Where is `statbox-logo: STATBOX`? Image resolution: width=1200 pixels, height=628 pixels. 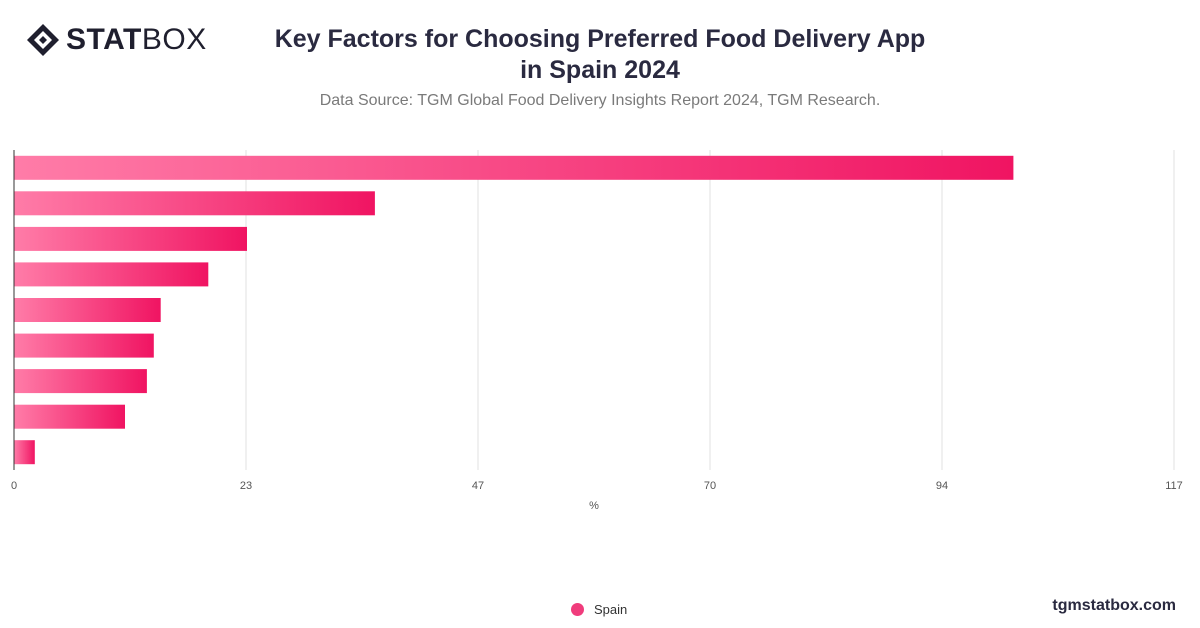 statbox-logo: STATBOX is located at coordinates (116, 40).